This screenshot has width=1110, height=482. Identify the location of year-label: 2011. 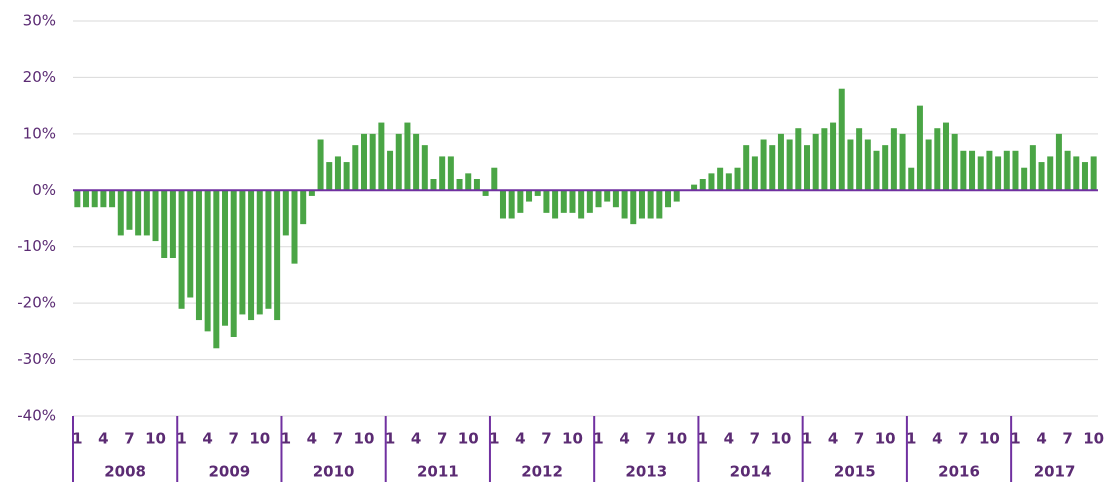
(438, 472).